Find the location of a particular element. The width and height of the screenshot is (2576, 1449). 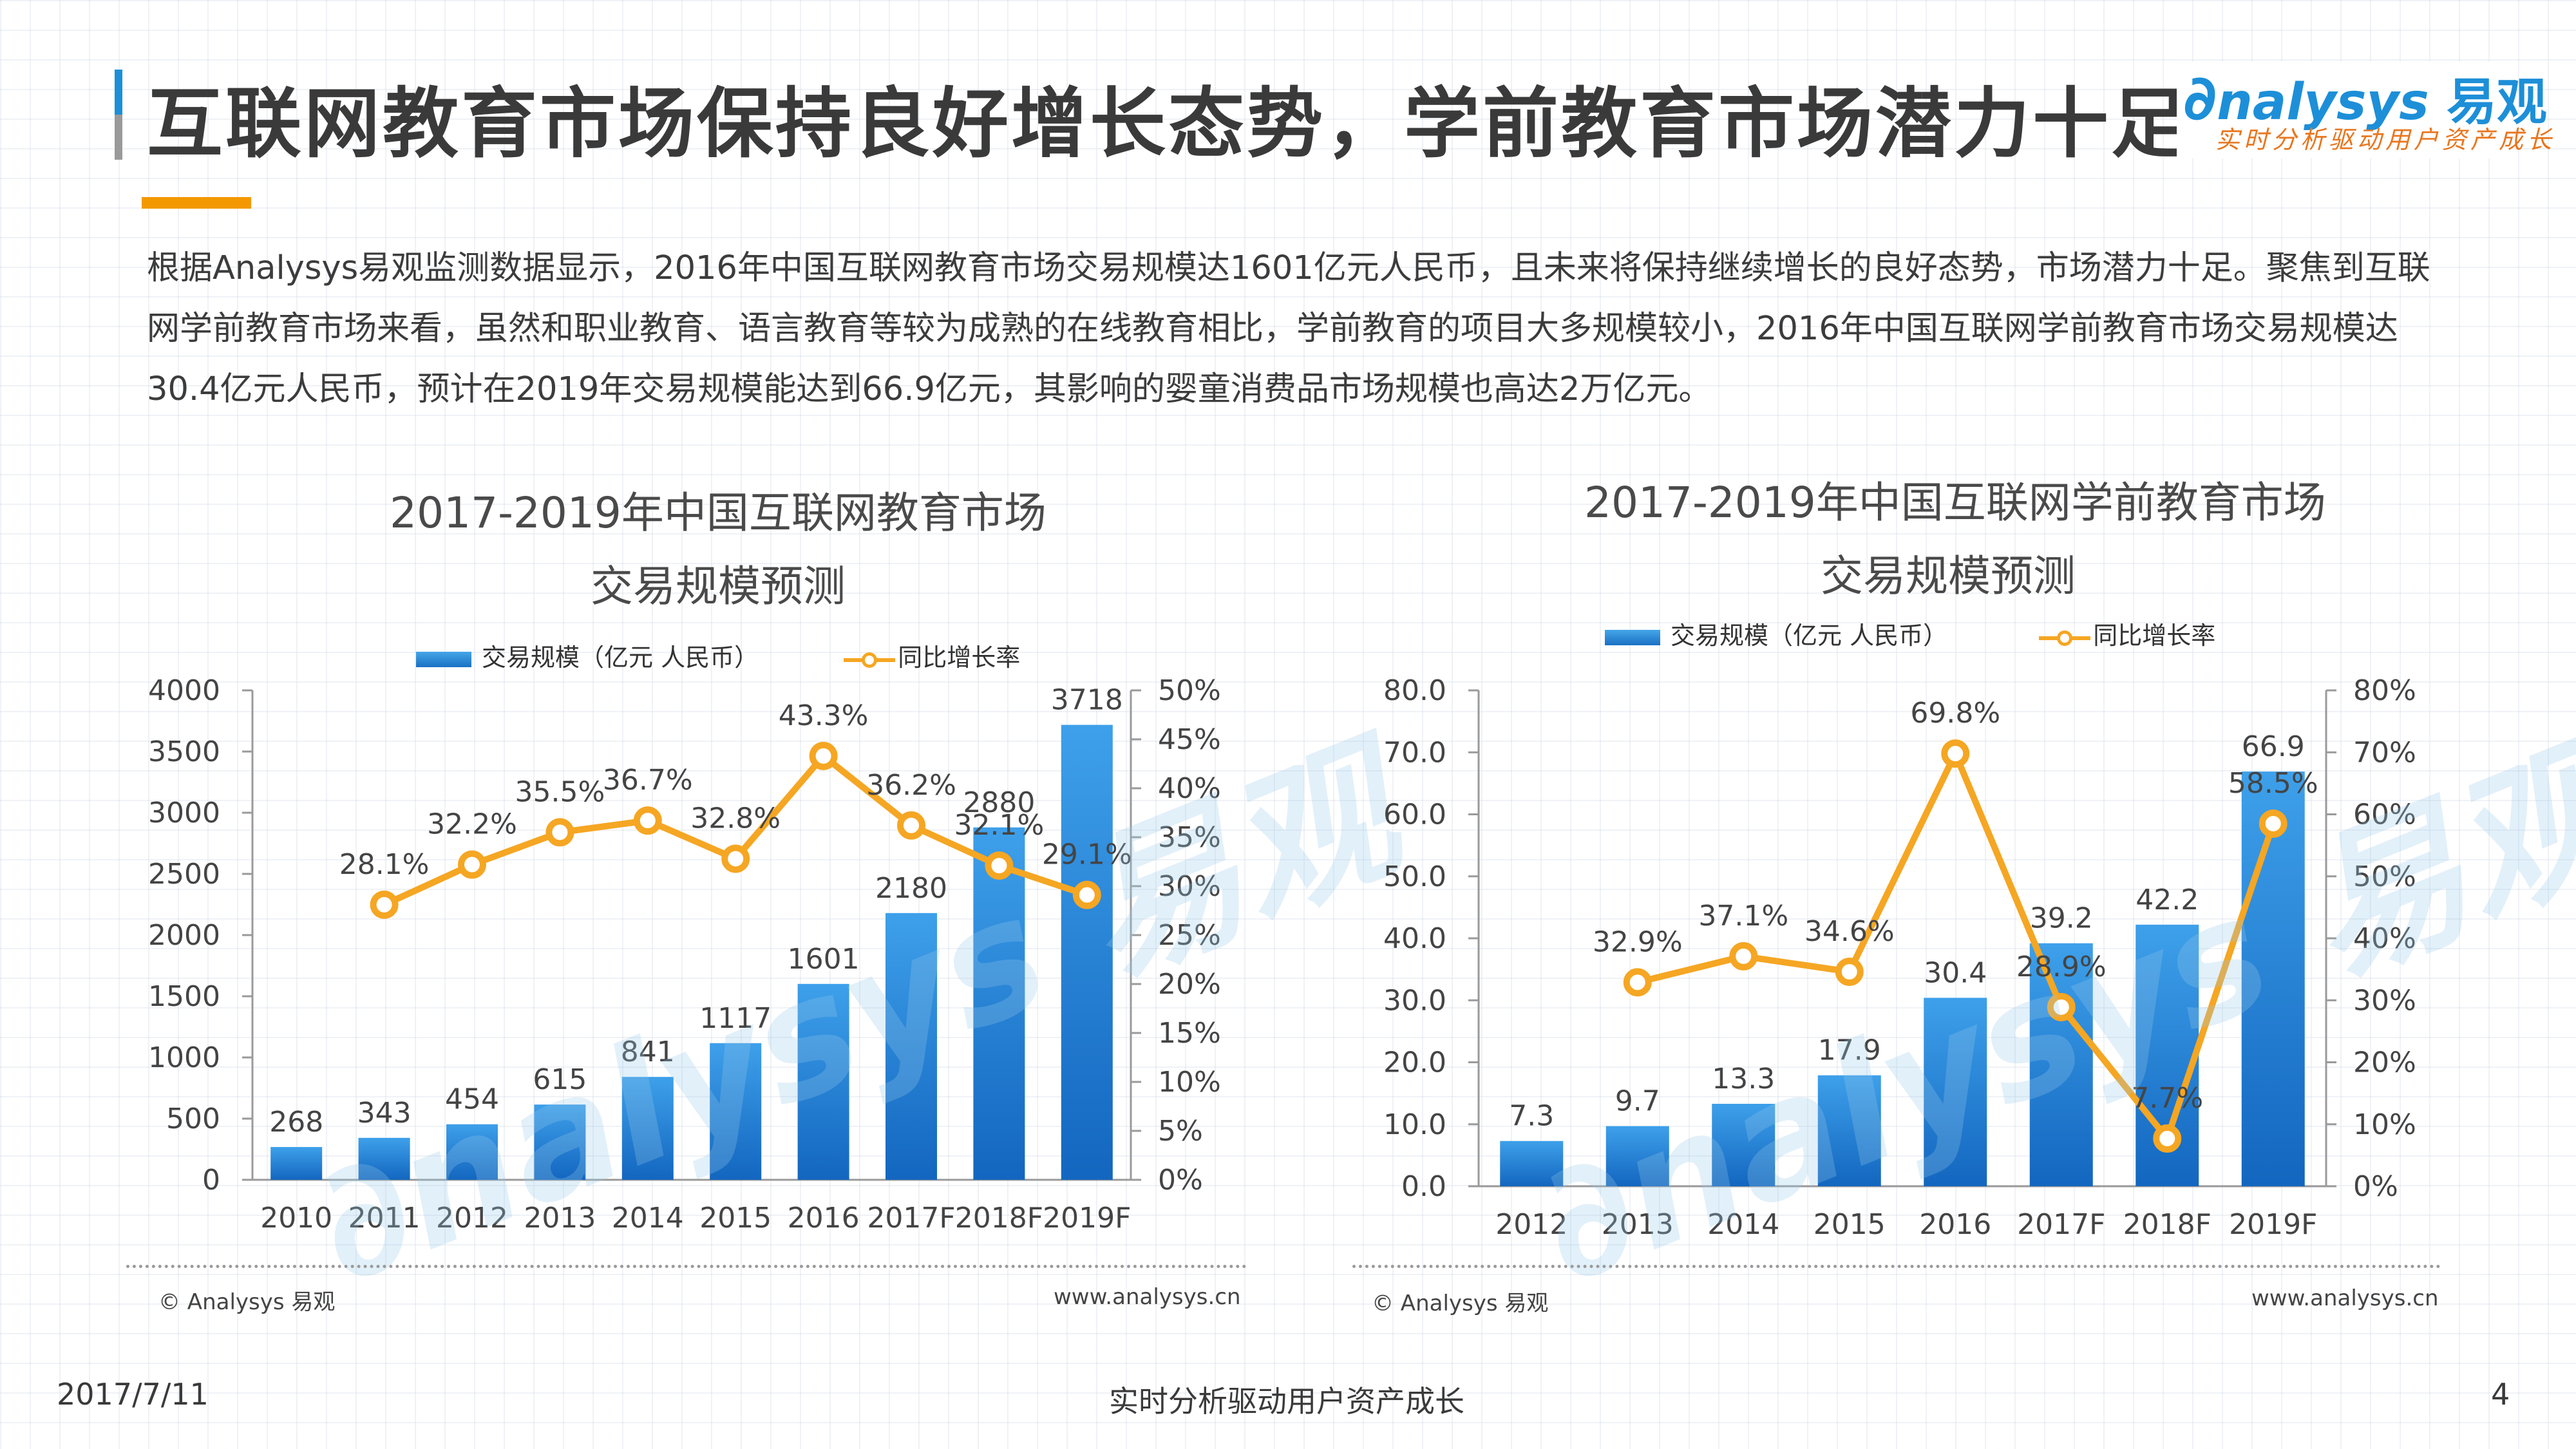

chart2-category-label: 2013 is located at coordinates (1638, 1224).